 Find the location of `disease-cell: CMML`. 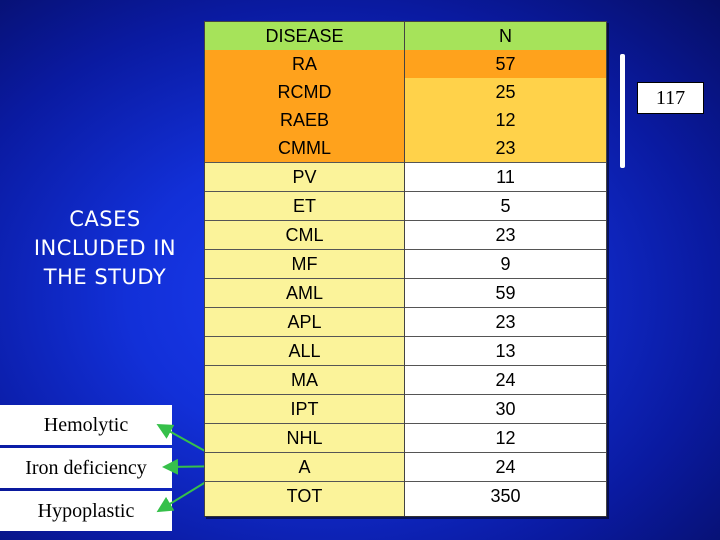

disease-cell: CMML is located at coordinates (304, 148).